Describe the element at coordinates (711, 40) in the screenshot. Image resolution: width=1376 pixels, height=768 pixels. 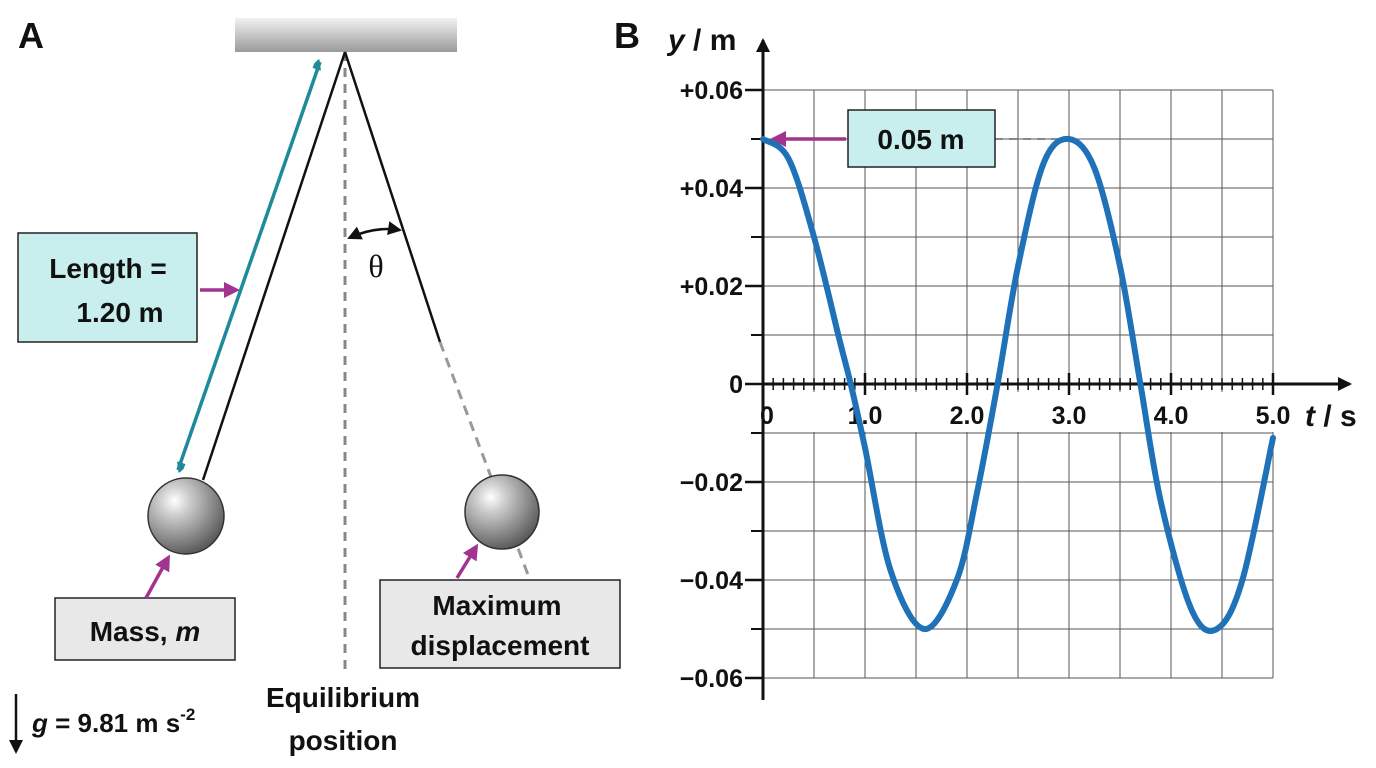
I see `y-unit: / m` at that location.